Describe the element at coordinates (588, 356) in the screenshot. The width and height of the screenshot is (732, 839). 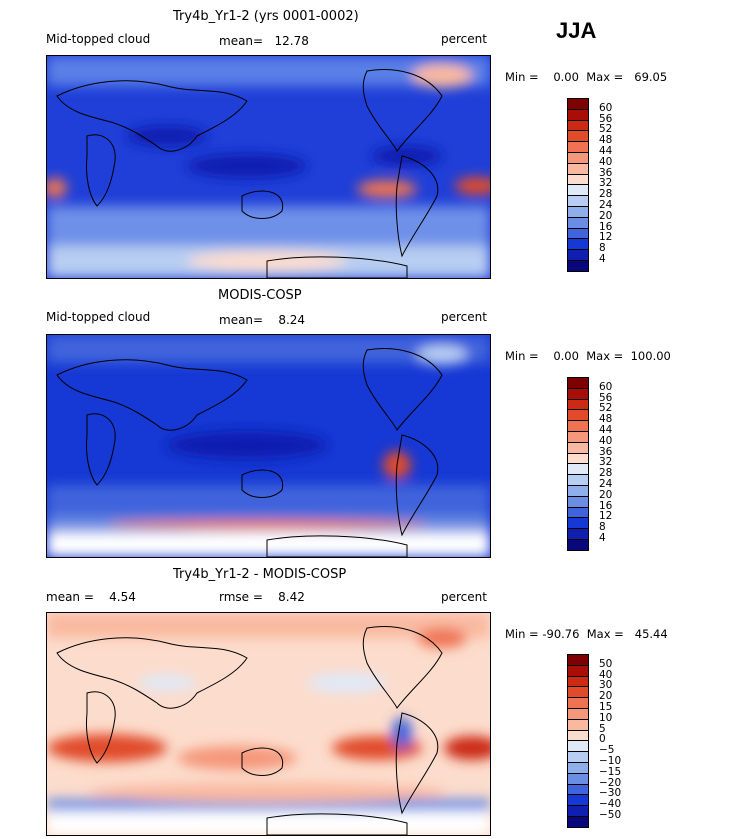
I see `panel-2-minmax: Min = 0.00 Max = 100.00` at that location.